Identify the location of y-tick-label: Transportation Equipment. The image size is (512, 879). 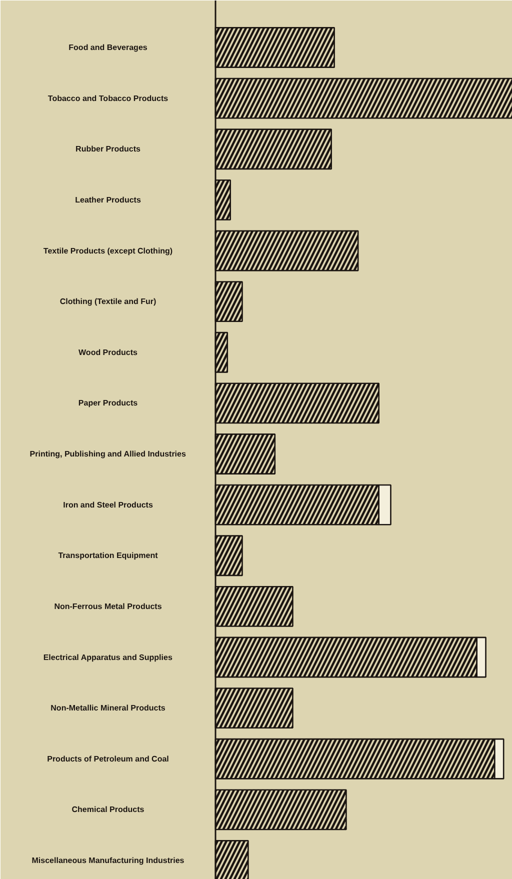
(108, 555).